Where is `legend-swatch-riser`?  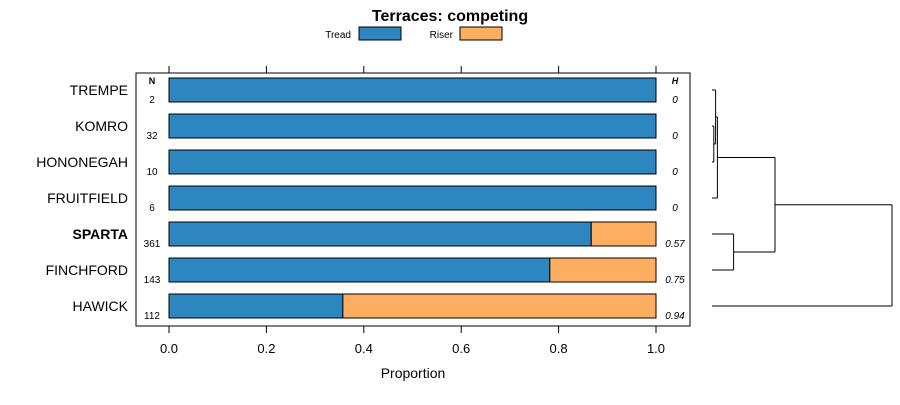 legend-swatch-riser is located at coordinates (481, 33).